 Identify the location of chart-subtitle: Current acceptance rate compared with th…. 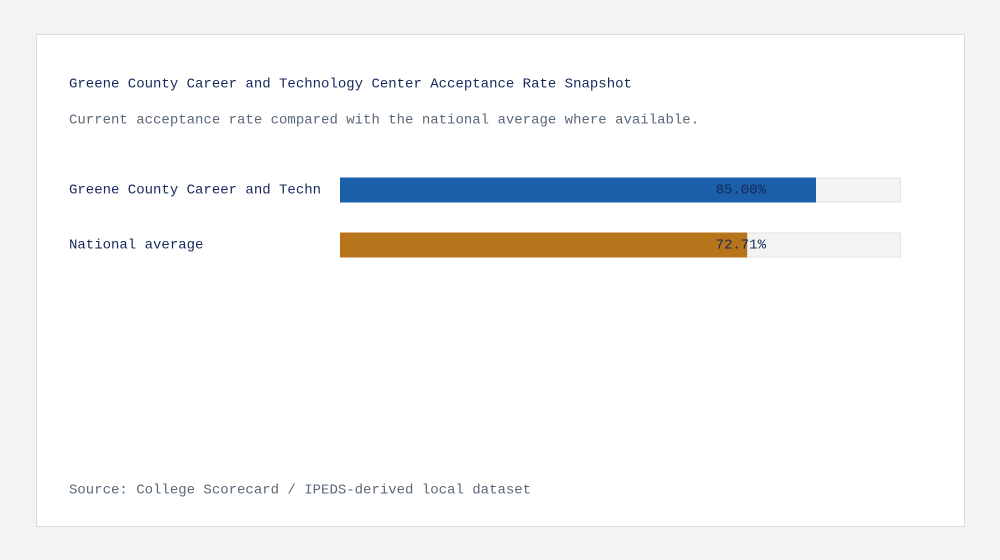
(384, 121).